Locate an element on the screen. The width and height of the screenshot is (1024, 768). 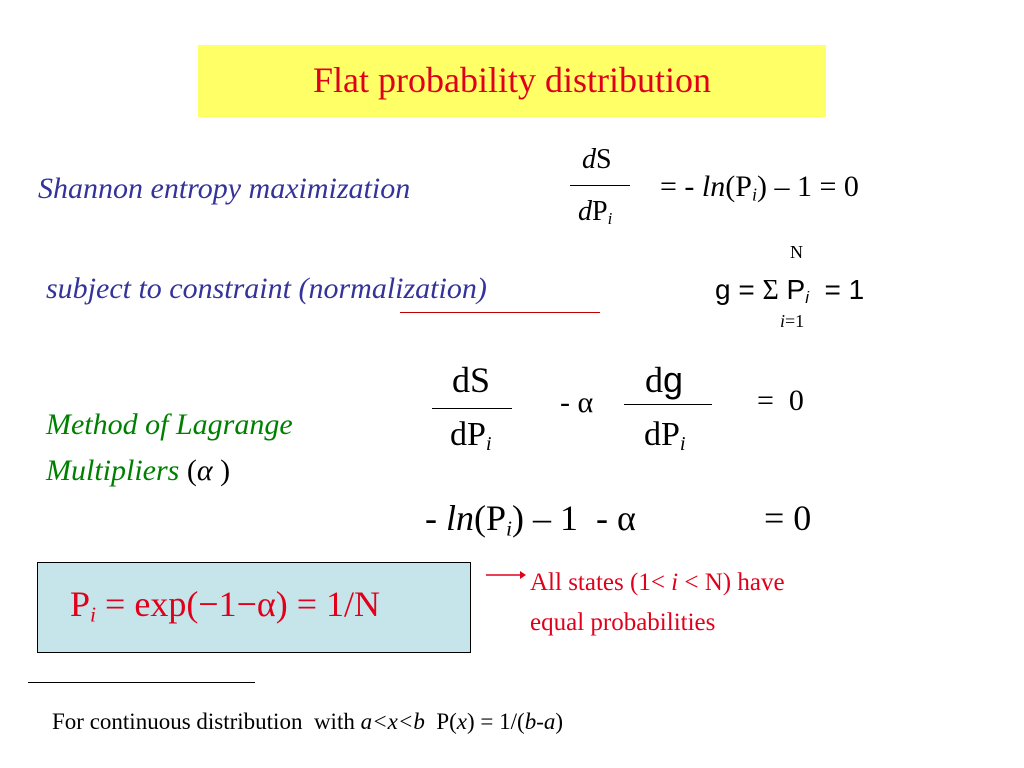
text: P( is located at coordinates (440, 721).